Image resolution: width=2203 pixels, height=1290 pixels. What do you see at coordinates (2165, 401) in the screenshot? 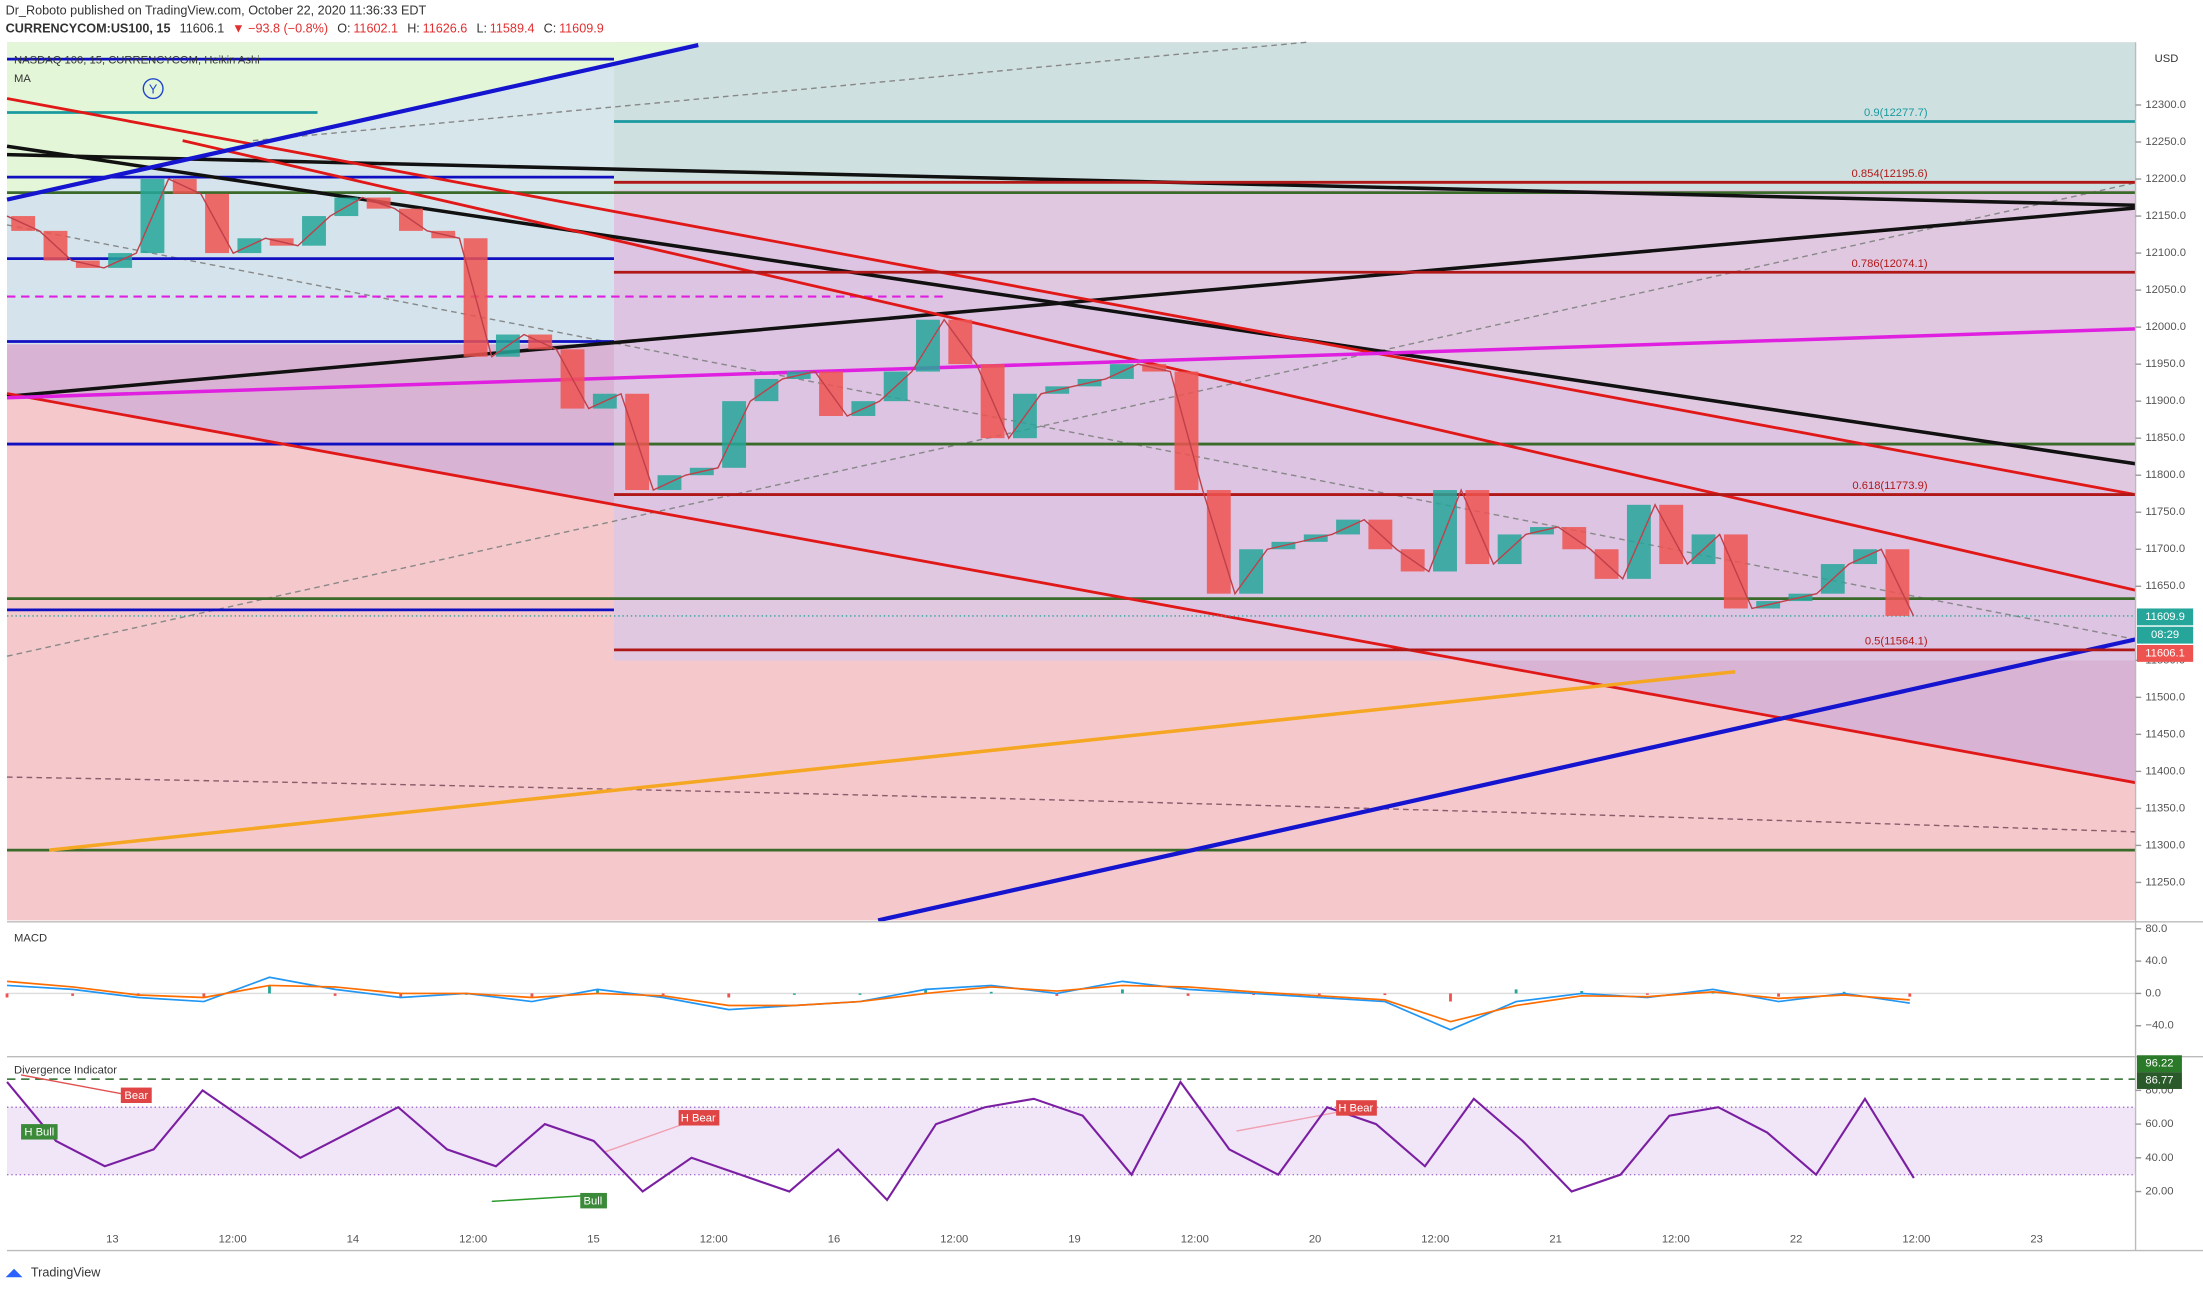
I see `y-tick-label: 11900.0` at bounding box center [2165, 401].